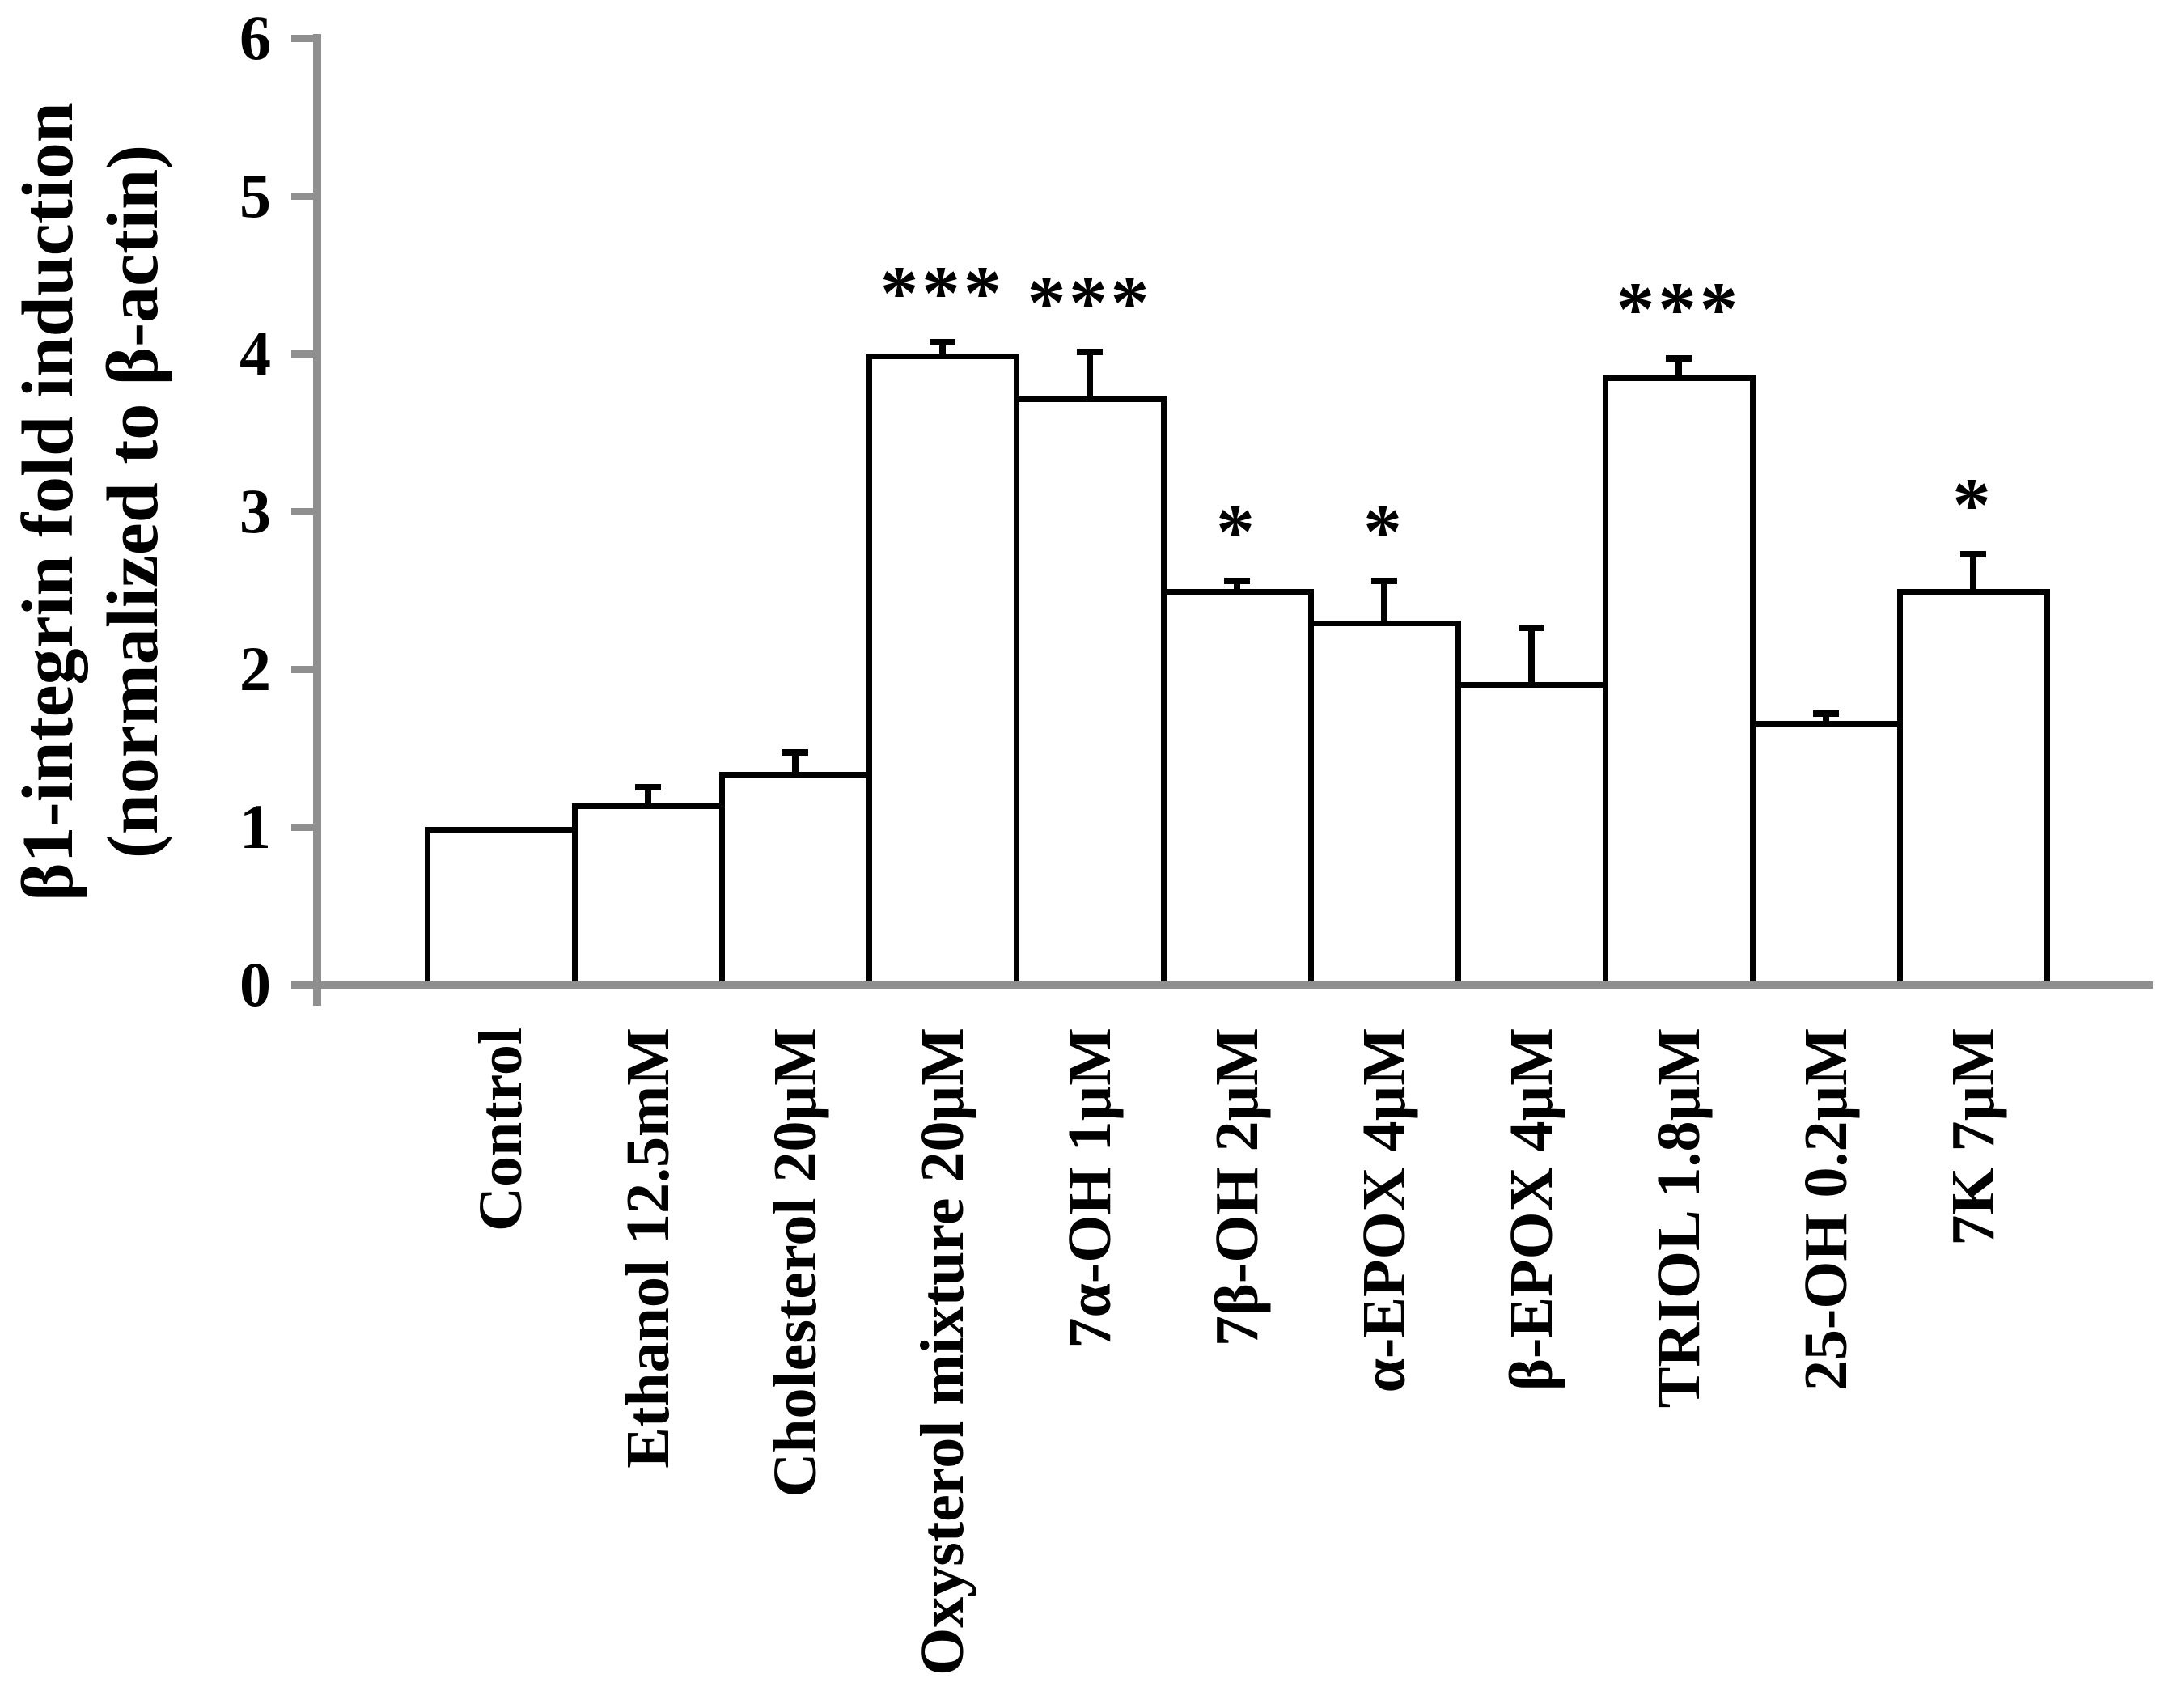  Describe the element at coordinates (1384, 1210) in the screenshot. I see `x-category-label: α-EPOX 4µM` at that location.